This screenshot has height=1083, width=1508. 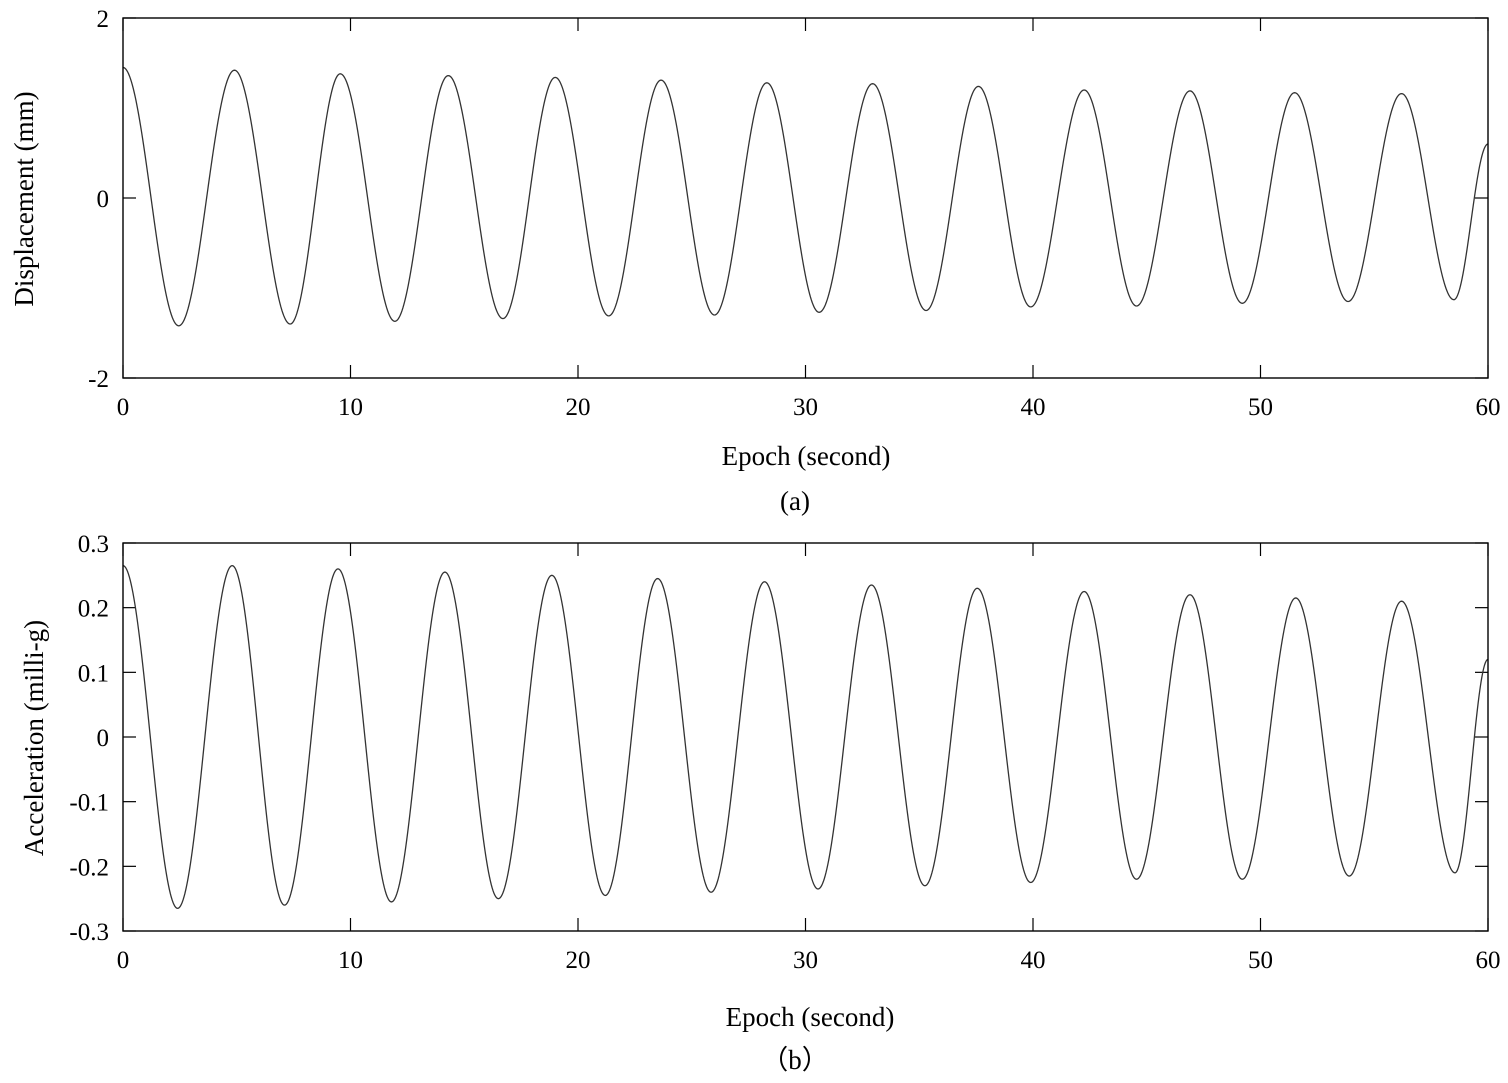 What do you see at coordinates (93, 544) in the screenshot?
I see `y-tick-label: 0.3` at bounding box center [93, 544].